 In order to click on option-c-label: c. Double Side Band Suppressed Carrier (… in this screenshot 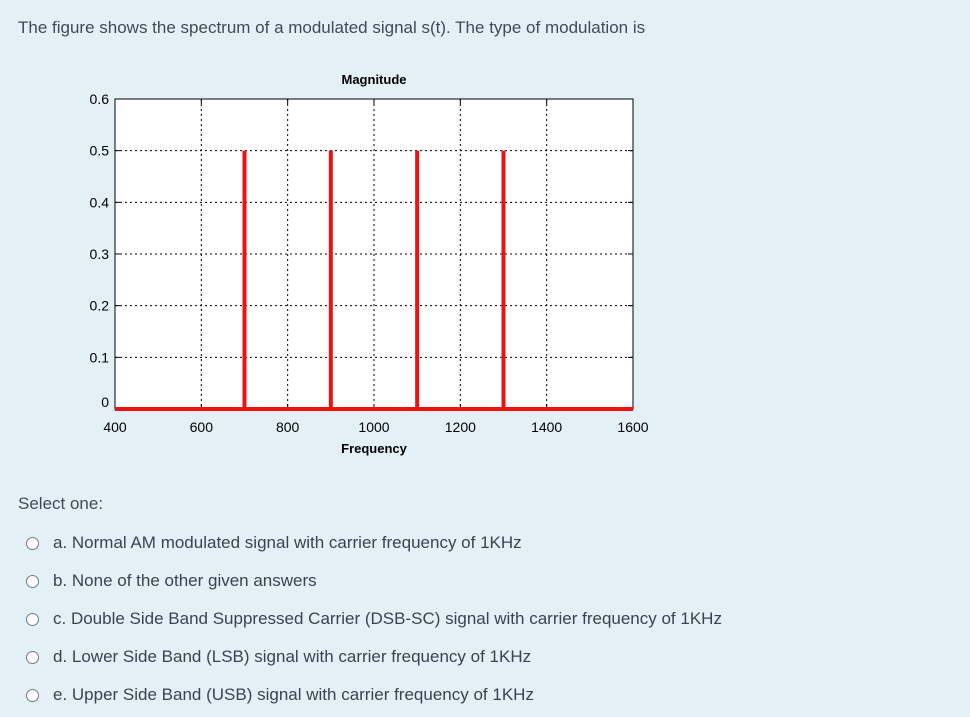, I will do `click(387, 618)`.